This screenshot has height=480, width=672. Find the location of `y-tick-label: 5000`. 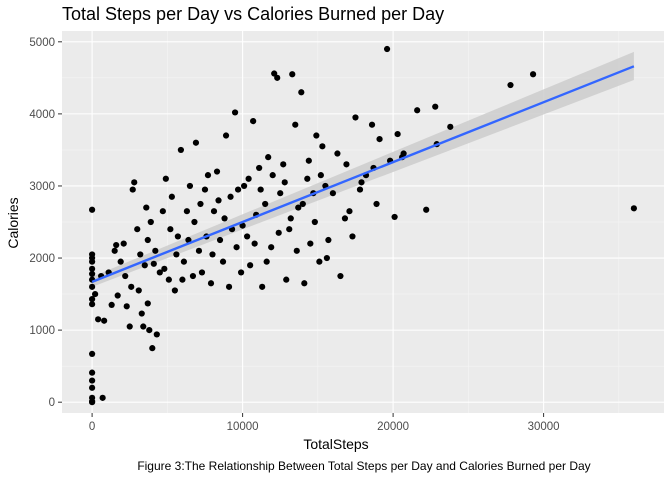

y-tick-label: 5000 is located at coordinates (42, 43).